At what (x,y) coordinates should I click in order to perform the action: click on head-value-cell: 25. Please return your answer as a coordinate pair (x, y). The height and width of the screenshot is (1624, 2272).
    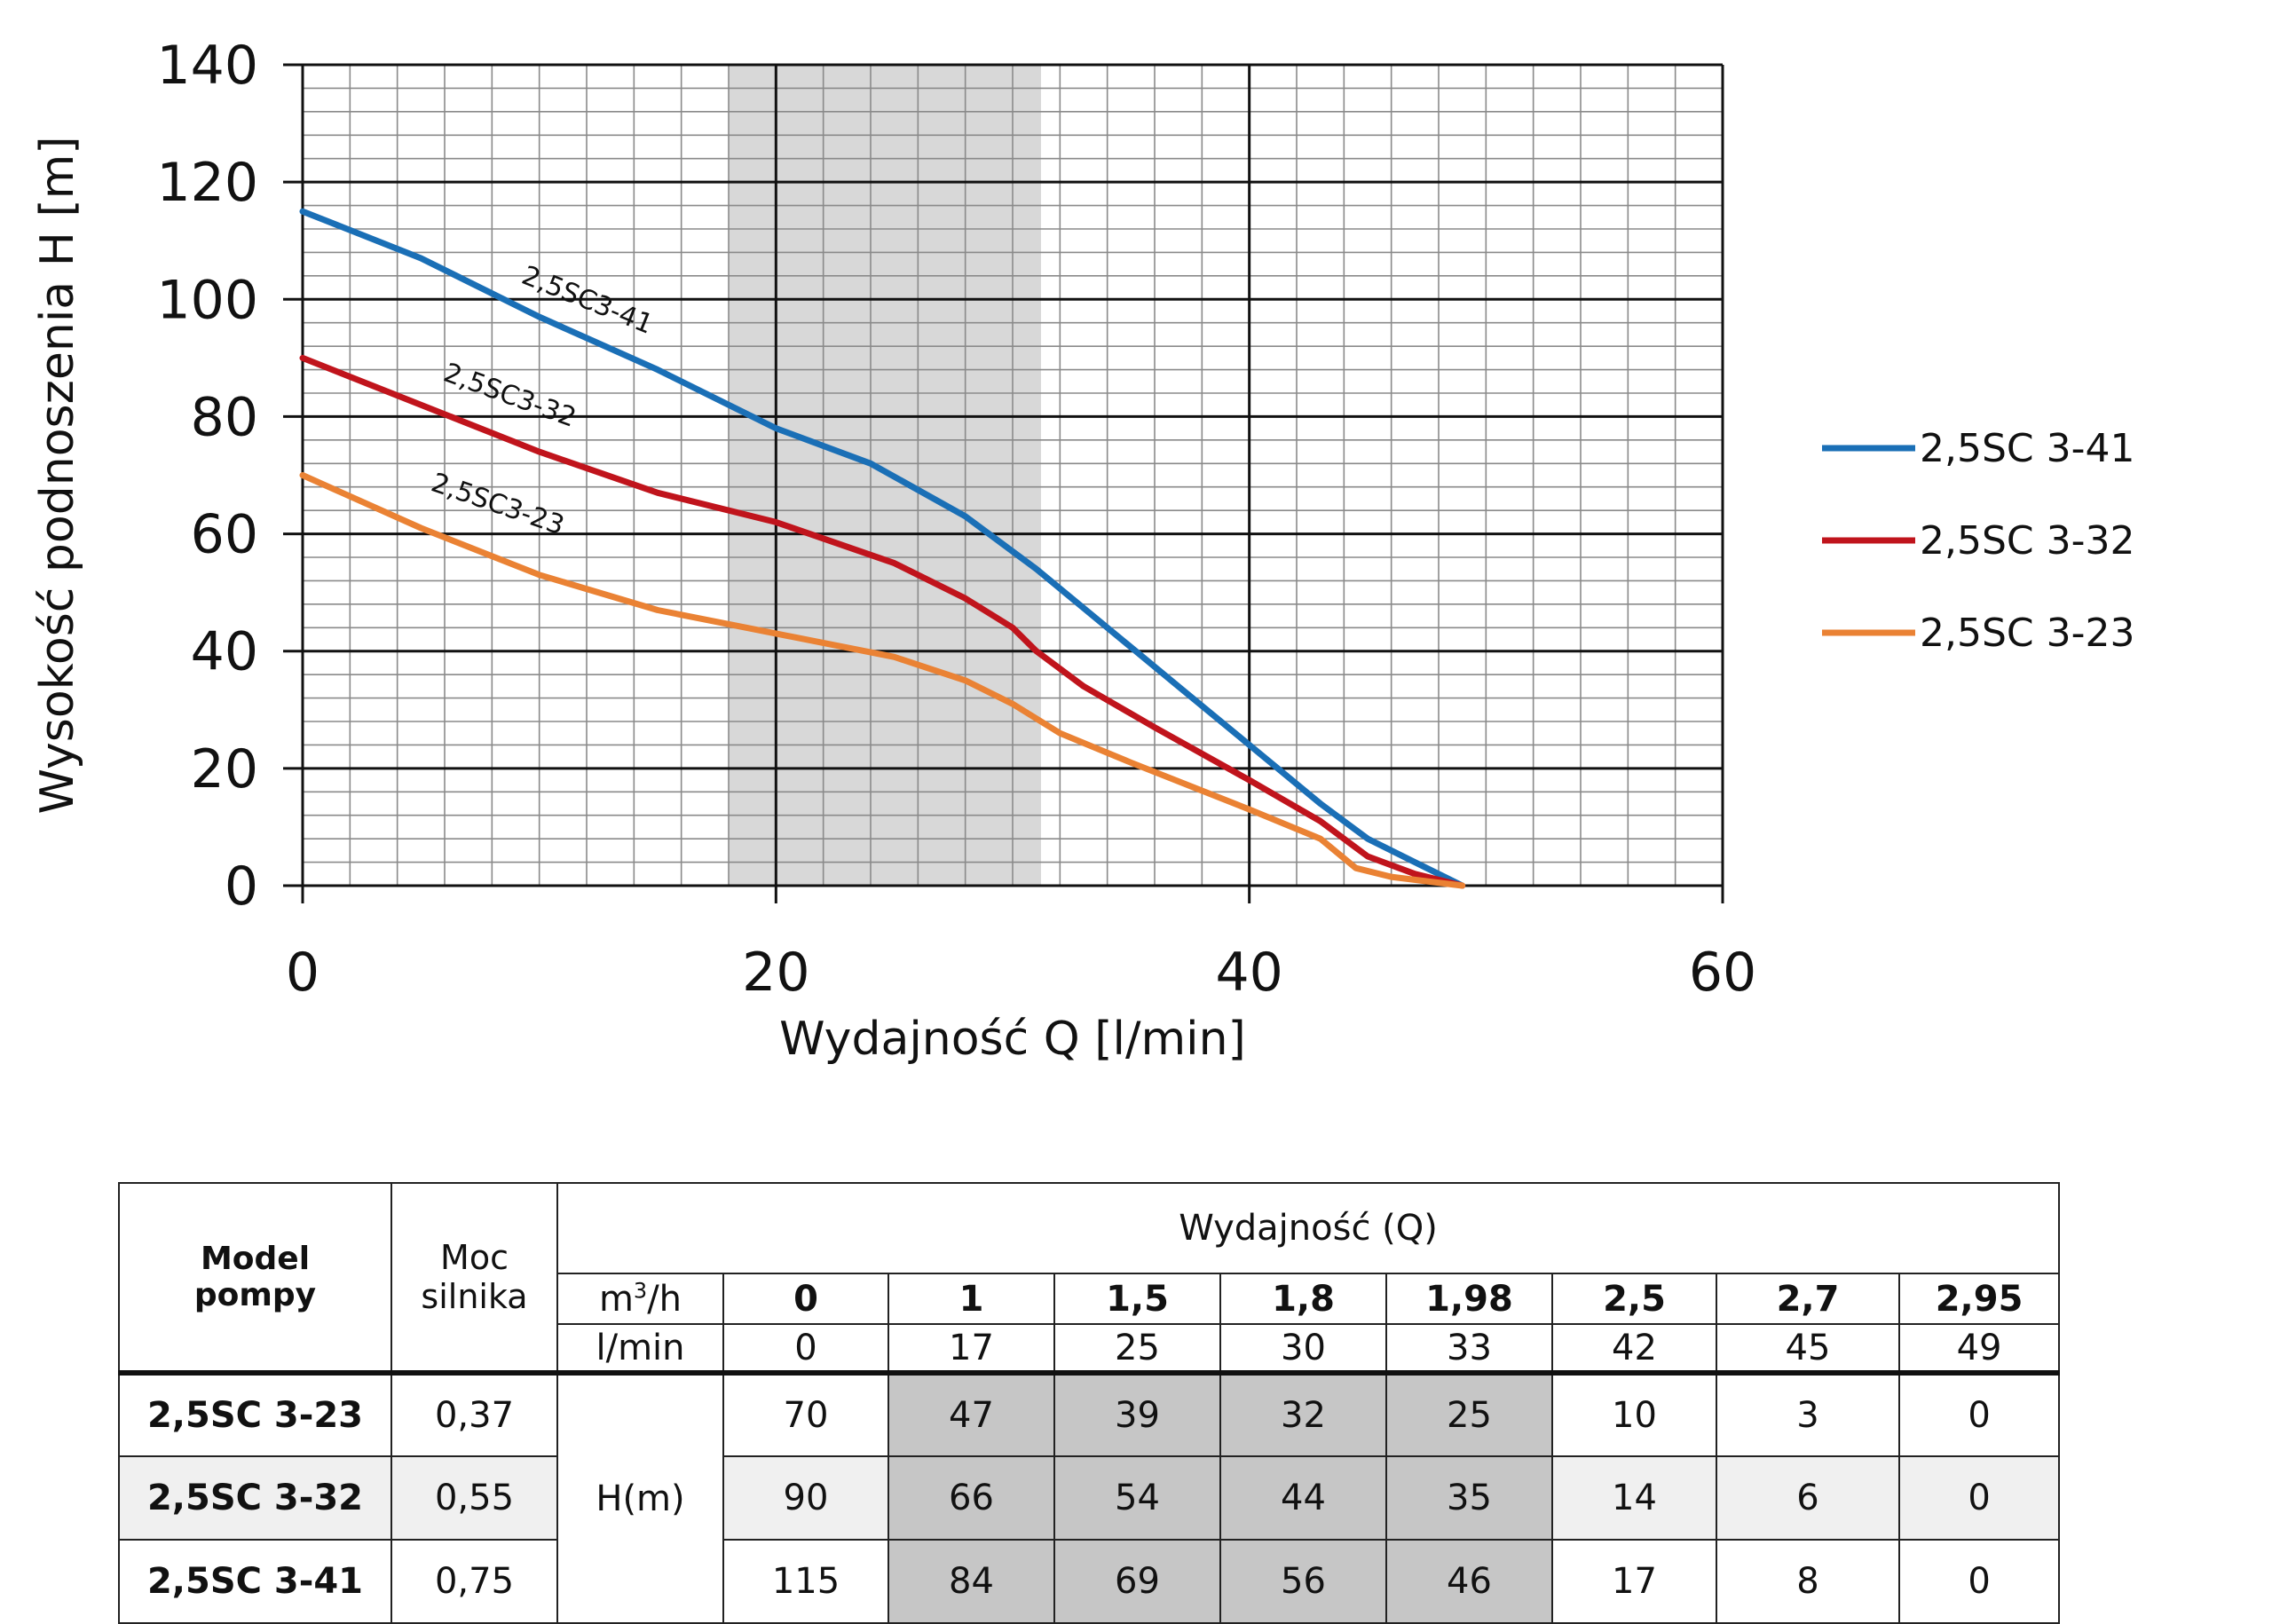
    Looking at the image, I should click on (1469, 1414).